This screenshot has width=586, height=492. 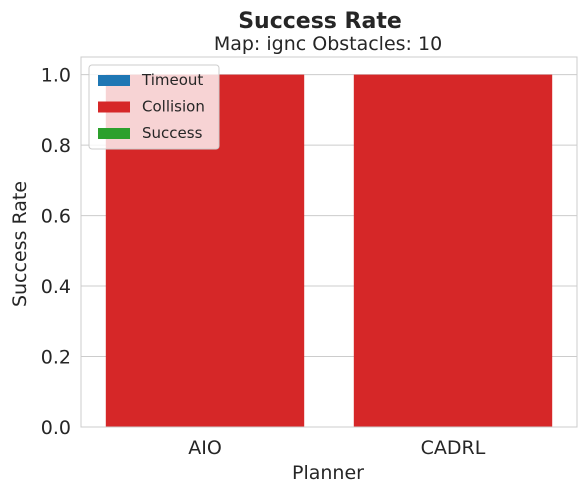 What do you see at coordinates (173, 107) in the screenshot?
I see `legend-label-collision: Collision` at bounding box center [173, 107].